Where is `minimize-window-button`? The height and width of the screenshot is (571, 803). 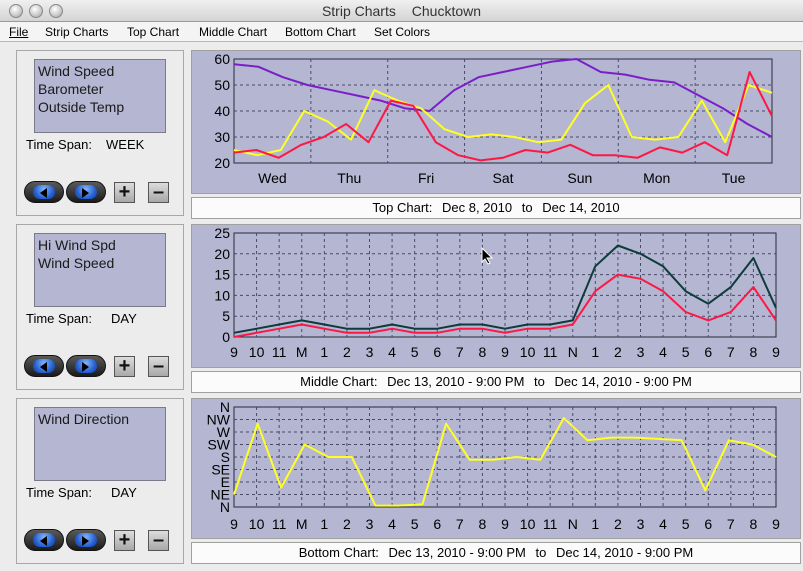 minimize-window-button is located at coordinates (36, 11).